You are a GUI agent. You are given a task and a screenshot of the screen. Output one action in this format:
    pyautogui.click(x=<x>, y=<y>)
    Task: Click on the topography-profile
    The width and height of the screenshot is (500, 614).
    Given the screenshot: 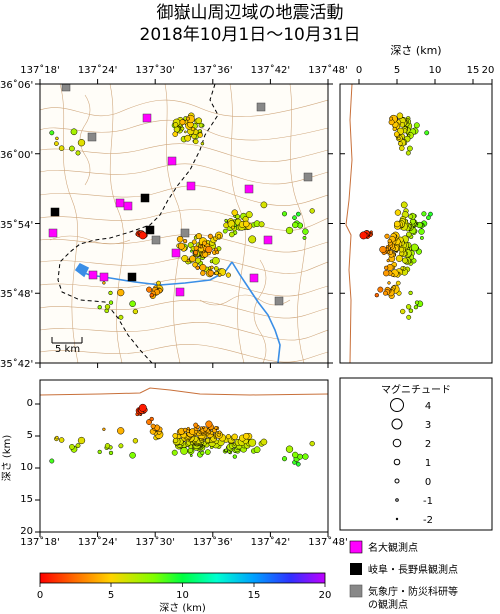 What is the action you would take?
    pyautogui.click(x=349, y=223)
    